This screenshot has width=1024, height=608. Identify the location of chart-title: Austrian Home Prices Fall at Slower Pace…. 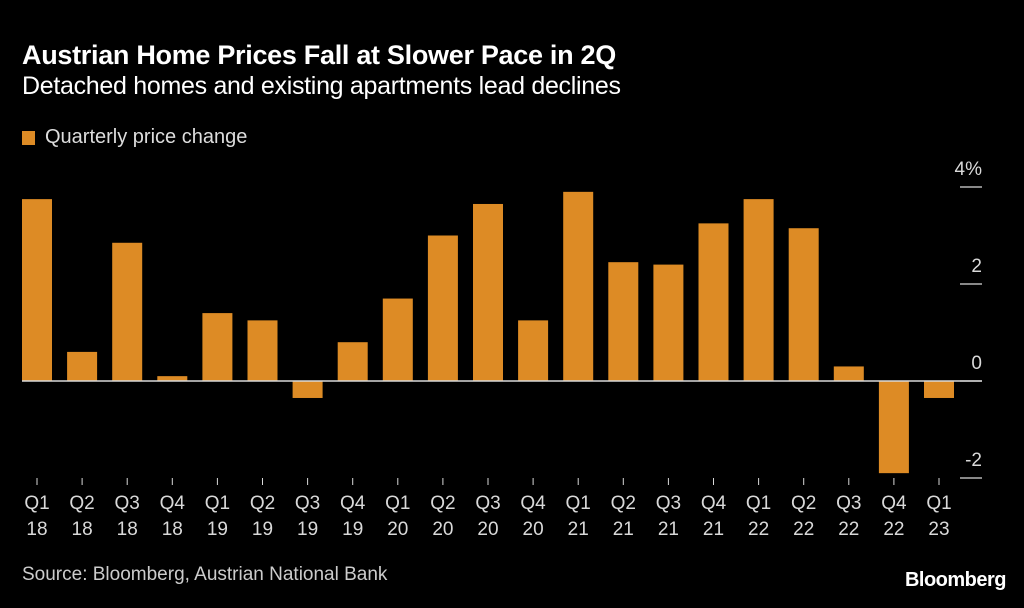
(319, 55).